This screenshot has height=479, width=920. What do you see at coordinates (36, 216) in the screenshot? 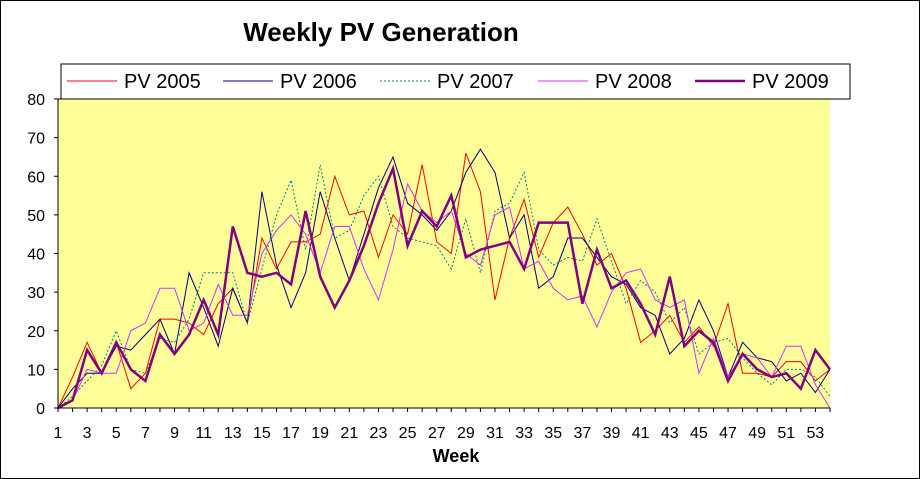
I see `y-tick-label: 50` at bounding box center [36, 216].